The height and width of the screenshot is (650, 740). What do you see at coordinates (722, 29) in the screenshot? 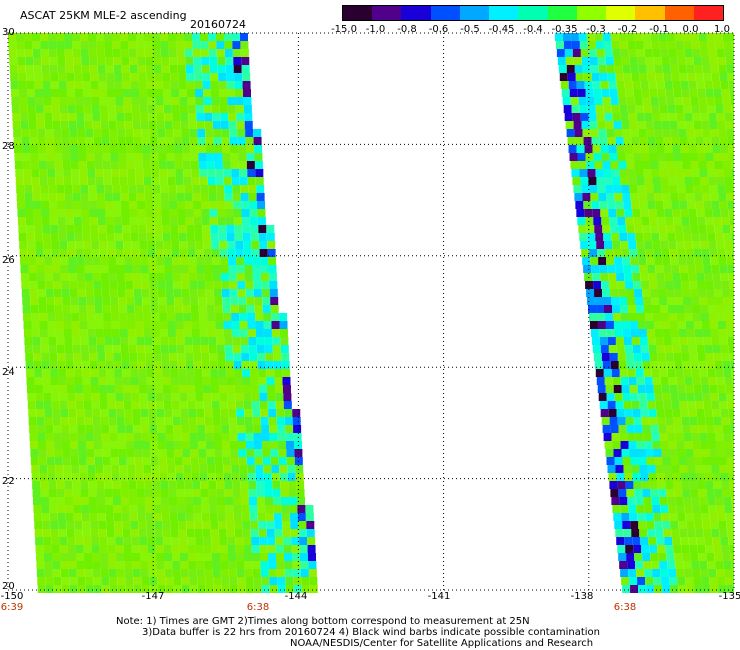
I see `color-scale-label: 1.0` at bounding box center [722, 29].